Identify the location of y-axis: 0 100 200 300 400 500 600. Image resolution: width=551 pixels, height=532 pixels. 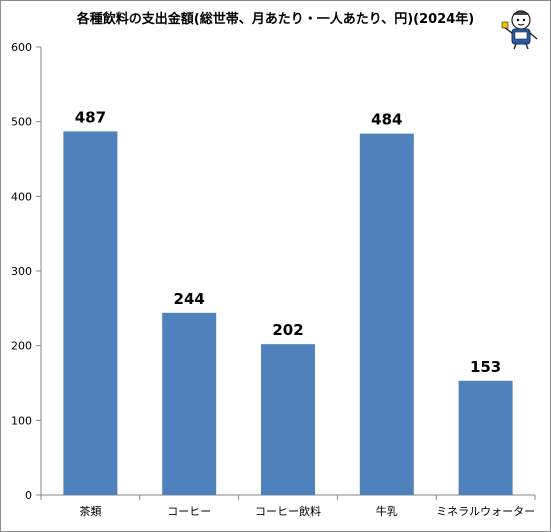
(26, 271).